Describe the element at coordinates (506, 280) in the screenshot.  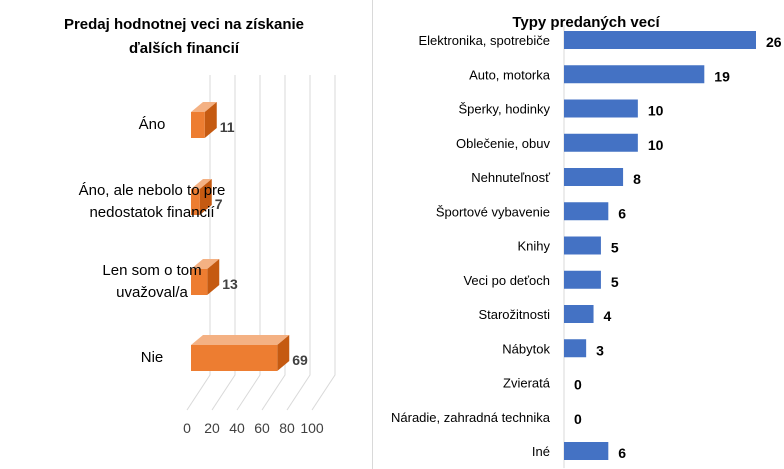
I see `category-label: Veci po deťoch` at that location.